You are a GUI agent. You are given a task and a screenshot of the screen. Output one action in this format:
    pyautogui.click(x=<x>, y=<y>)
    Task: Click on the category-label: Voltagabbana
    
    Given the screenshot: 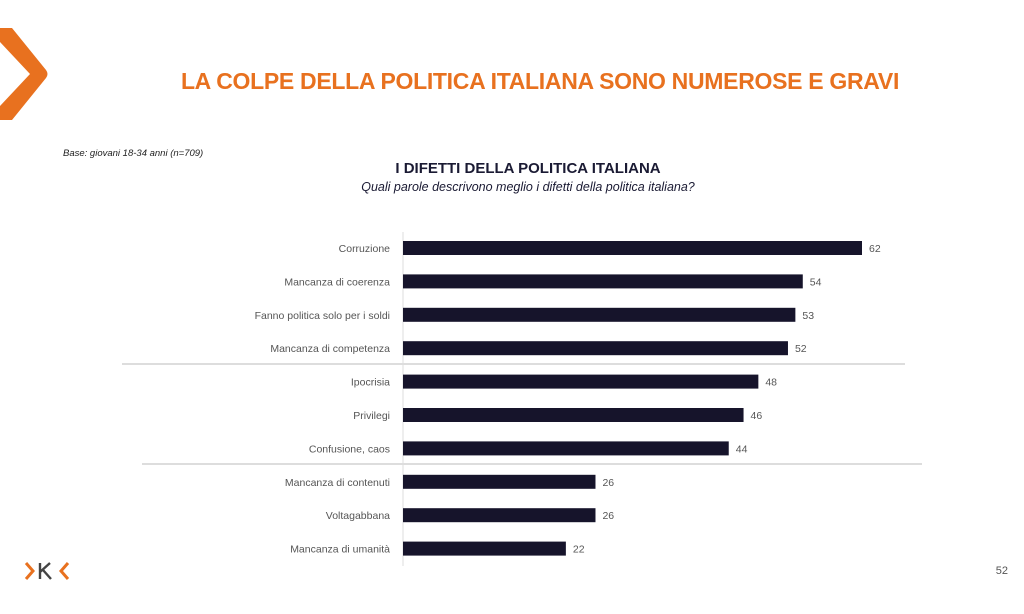 What is the action you would take?
    pyautogui.click(x=358, y=516)
    